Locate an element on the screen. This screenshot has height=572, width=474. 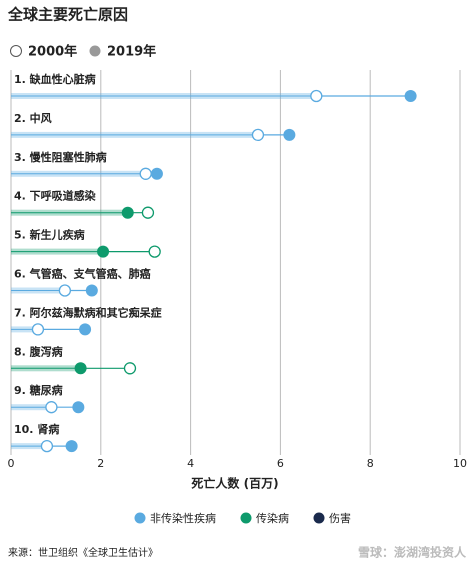
chart-title: 全球主要死亡原因 is located at coordinates (67, 15).